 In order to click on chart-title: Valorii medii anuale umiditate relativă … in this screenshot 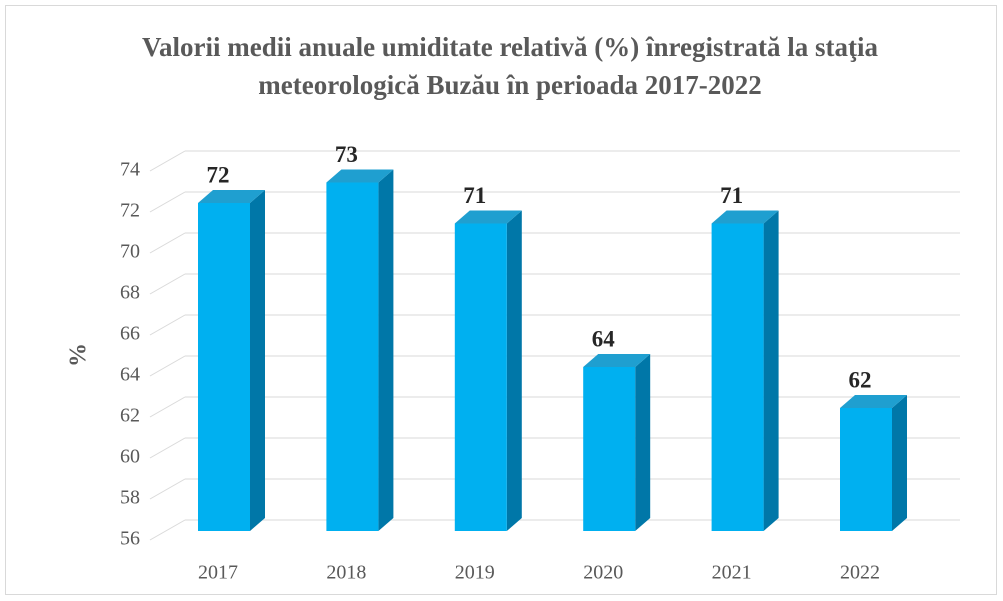, I will do `click(510, 66)`.